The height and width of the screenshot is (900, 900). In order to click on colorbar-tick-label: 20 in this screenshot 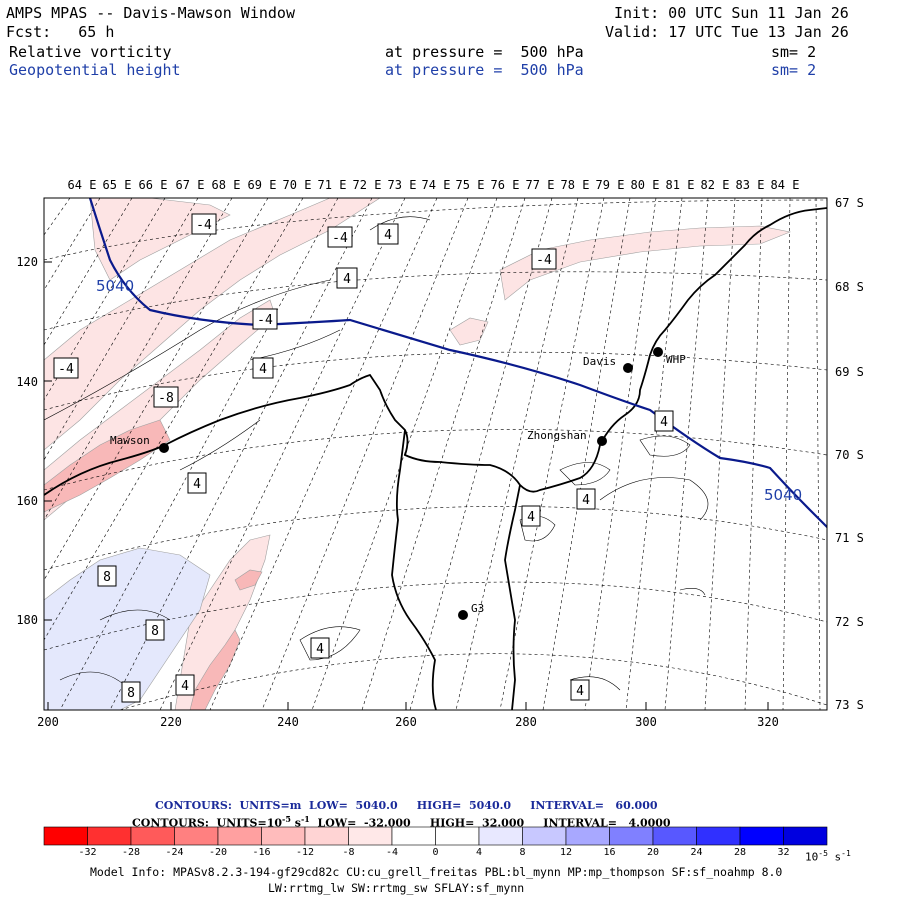, I will do `click(653, 852)`.